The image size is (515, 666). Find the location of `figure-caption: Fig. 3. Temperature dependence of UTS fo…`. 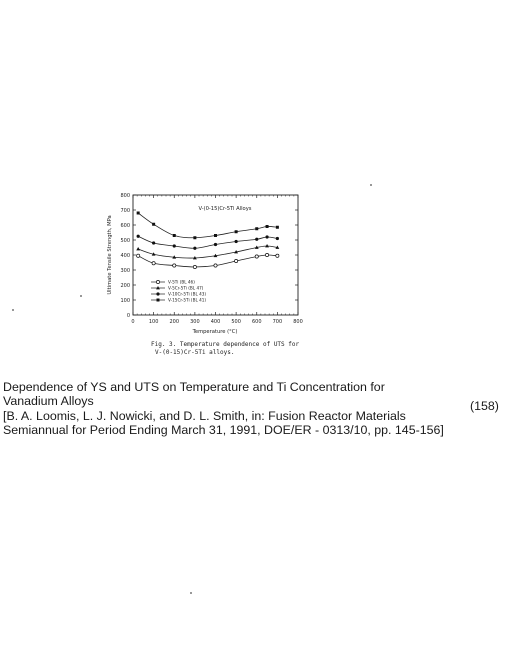

figure-caption: Fig. 3. Temperature dependence of UTS fo… is located at coordinates (236, 349).